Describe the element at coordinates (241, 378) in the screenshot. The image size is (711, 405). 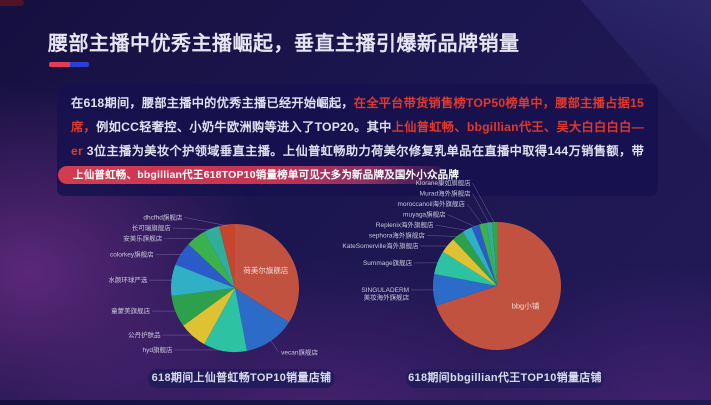
I see `caption-pill-left: 618期间上仙普虹畅TOP10销量店铺` at that location.